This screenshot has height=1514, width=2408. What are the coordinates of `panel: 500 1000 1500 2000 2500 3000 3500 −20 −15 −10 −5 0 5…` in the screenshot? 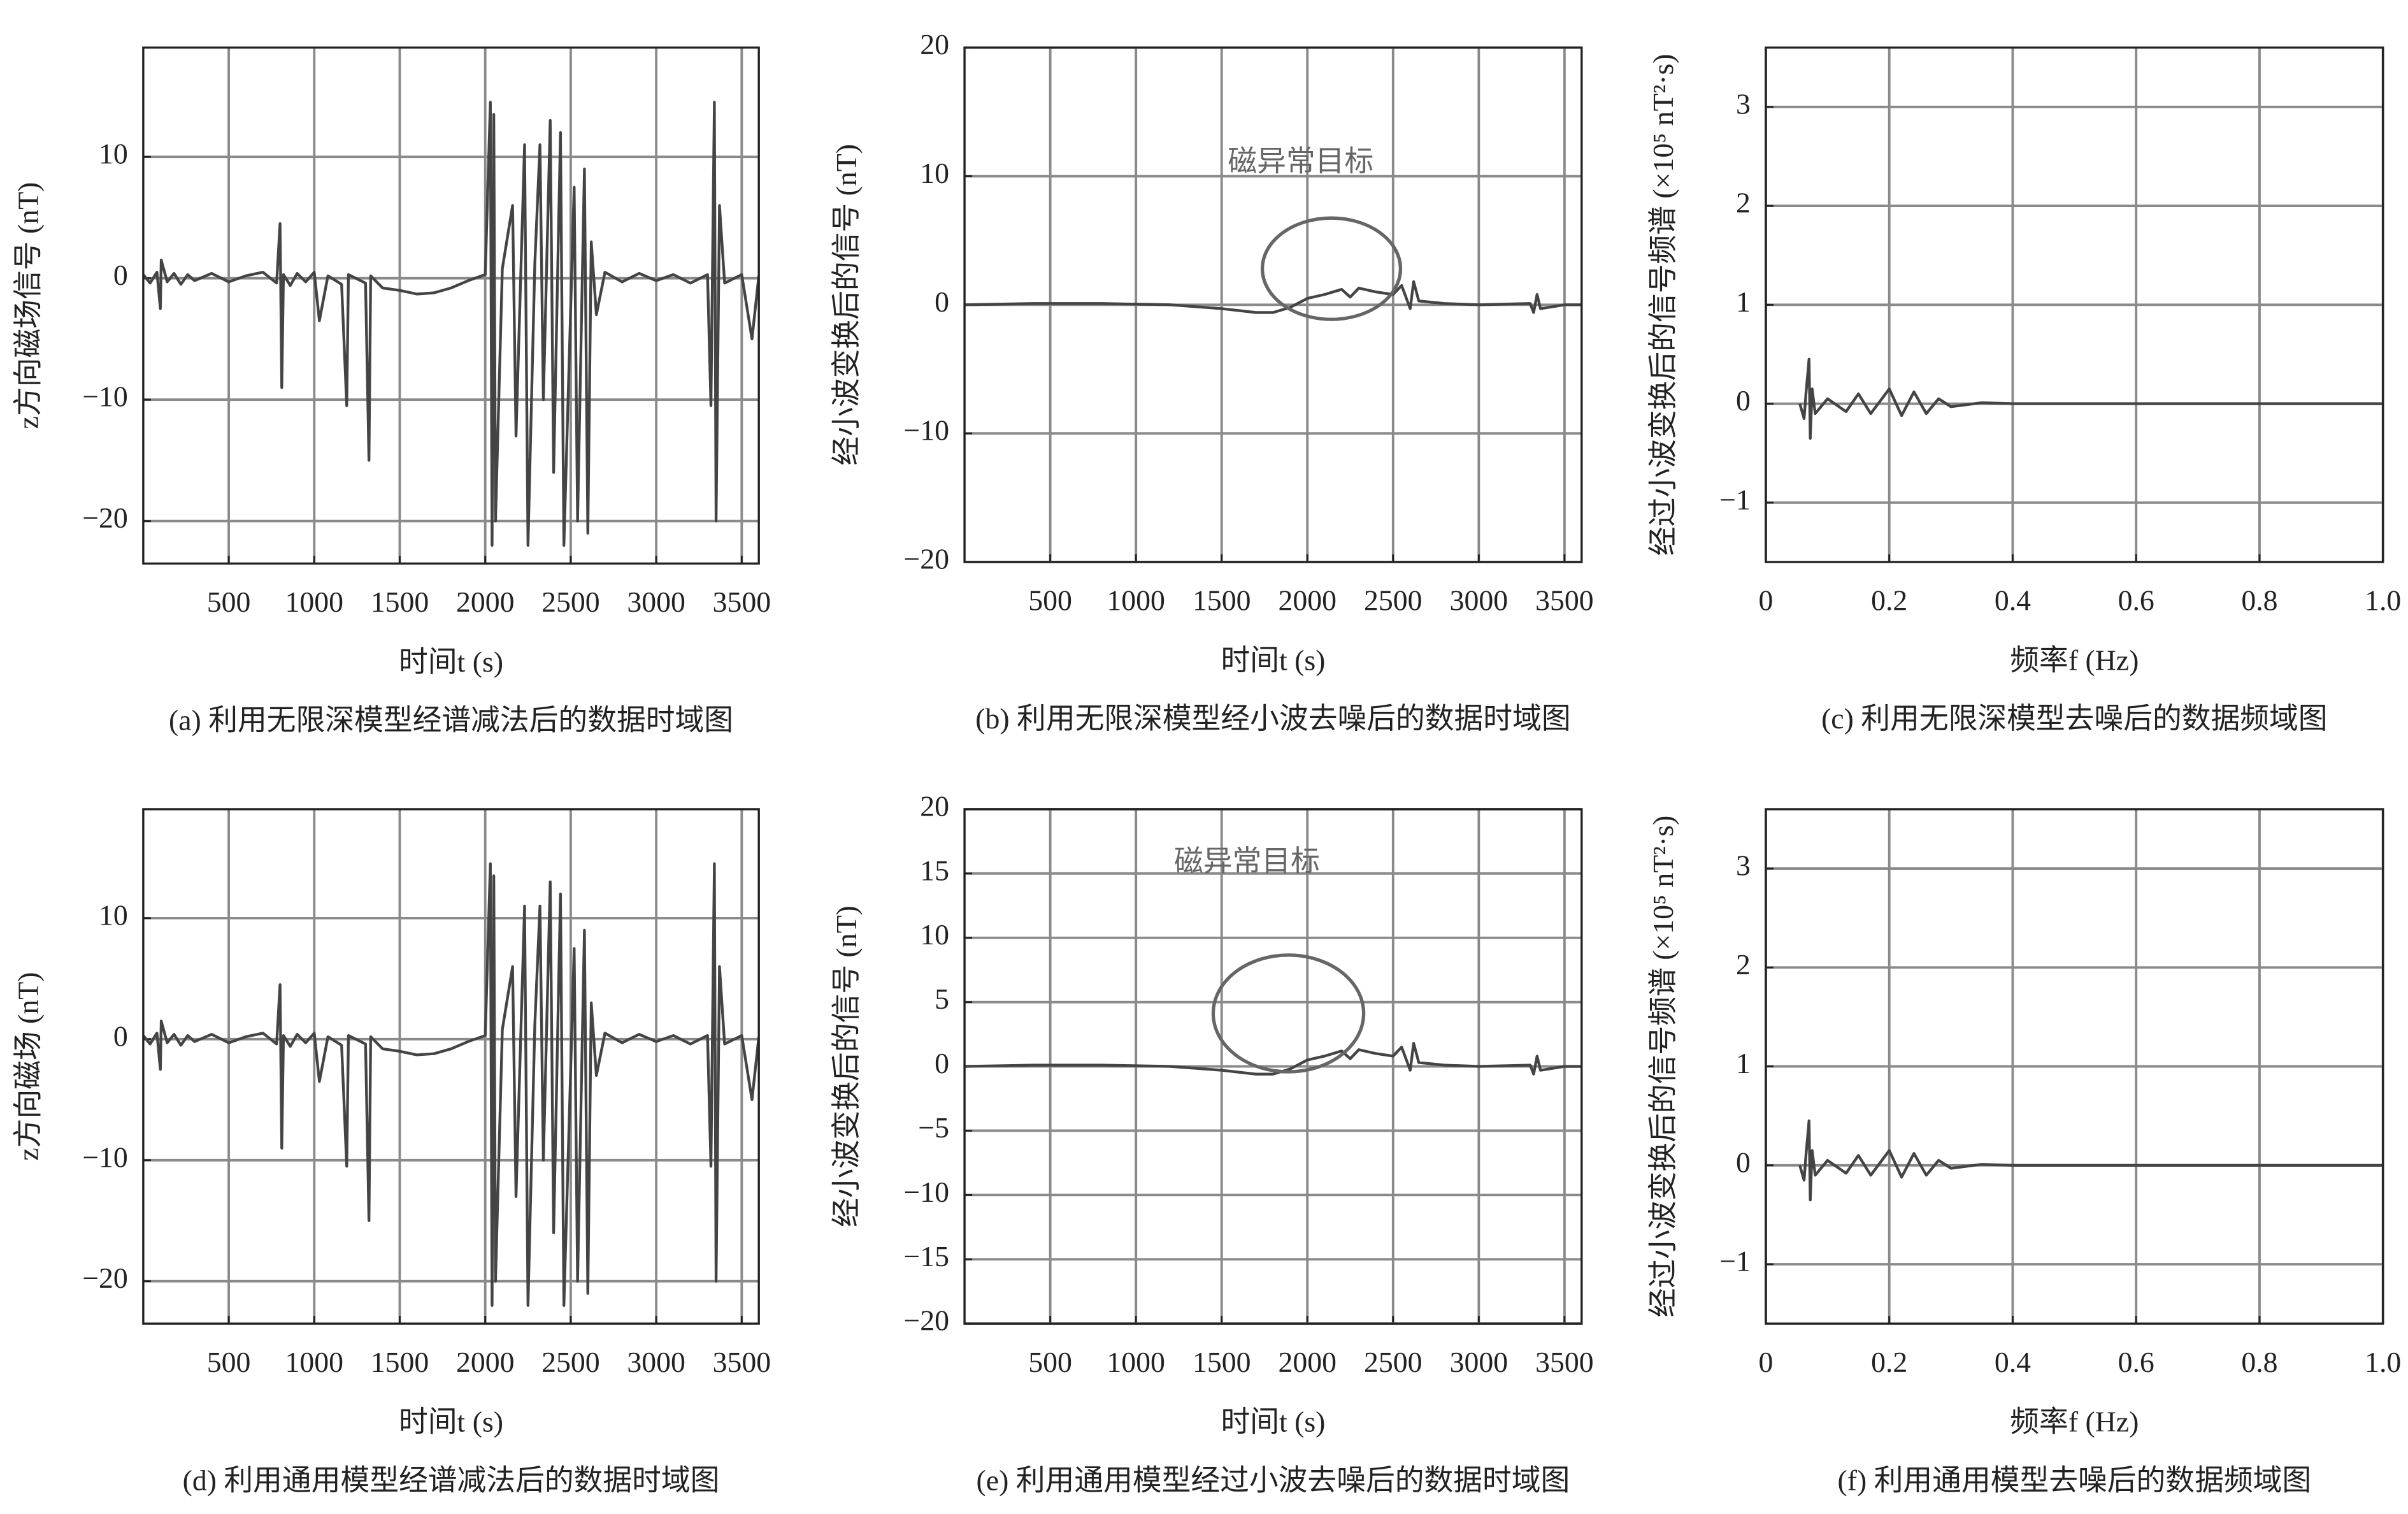 It's located at (1212, 1142).